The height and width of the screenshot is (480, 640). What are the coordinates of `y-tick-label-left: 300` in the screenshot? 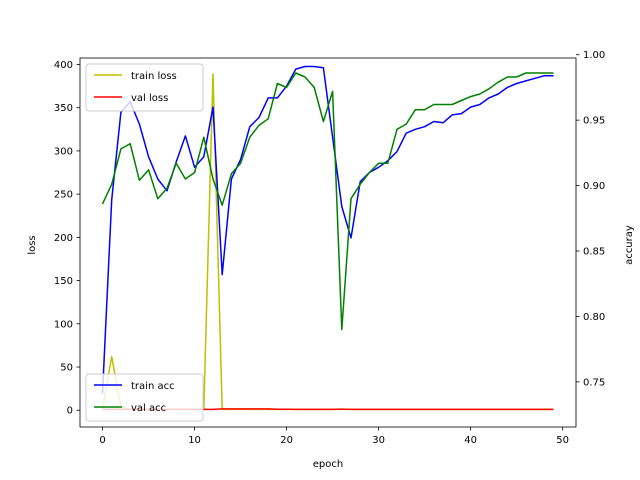 It's located at (63, 151).